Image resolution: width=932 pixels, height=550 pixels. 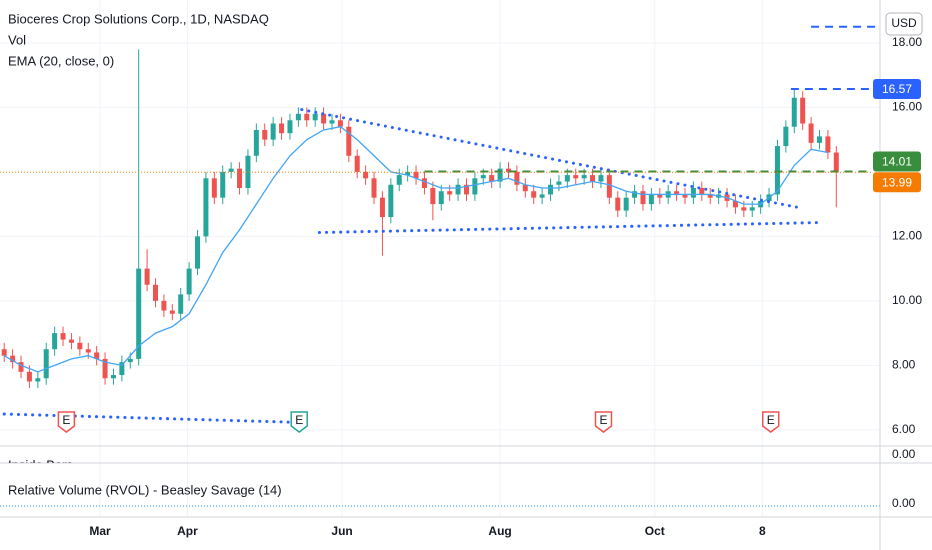 I want to click on currency-box, so click(x=904, y=24).